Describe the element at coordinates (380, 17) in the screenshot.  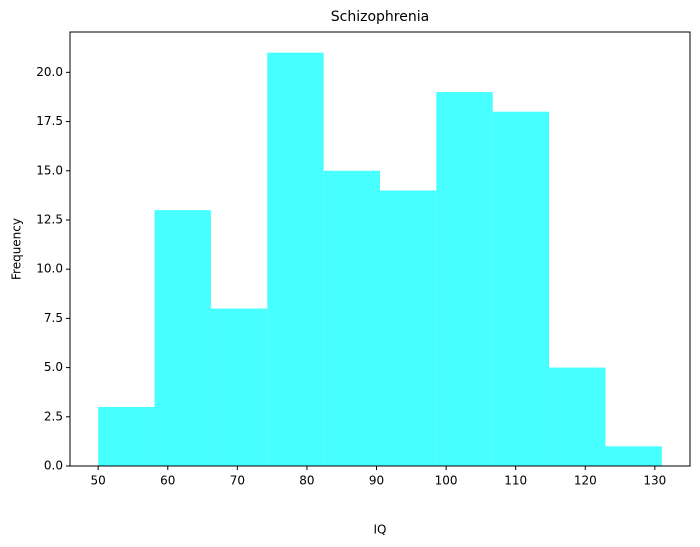
I see `chart-title: Schizophrenia` at that location.